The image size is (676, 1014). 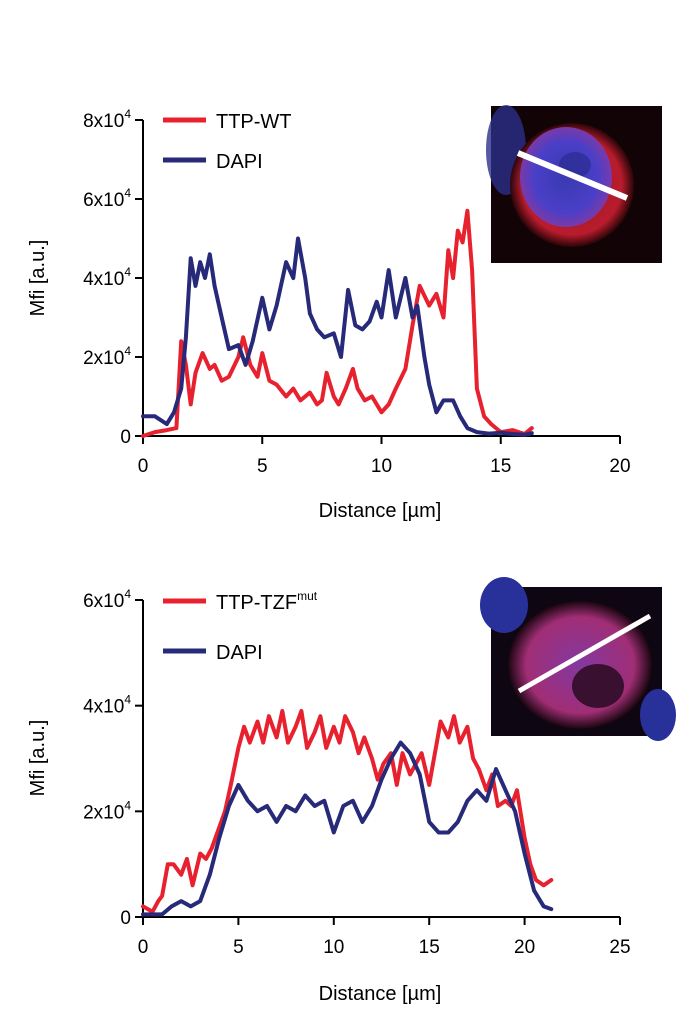 I want to click on legend-b: TTP-TZFmut DAPI, so click(x=240, y=626).